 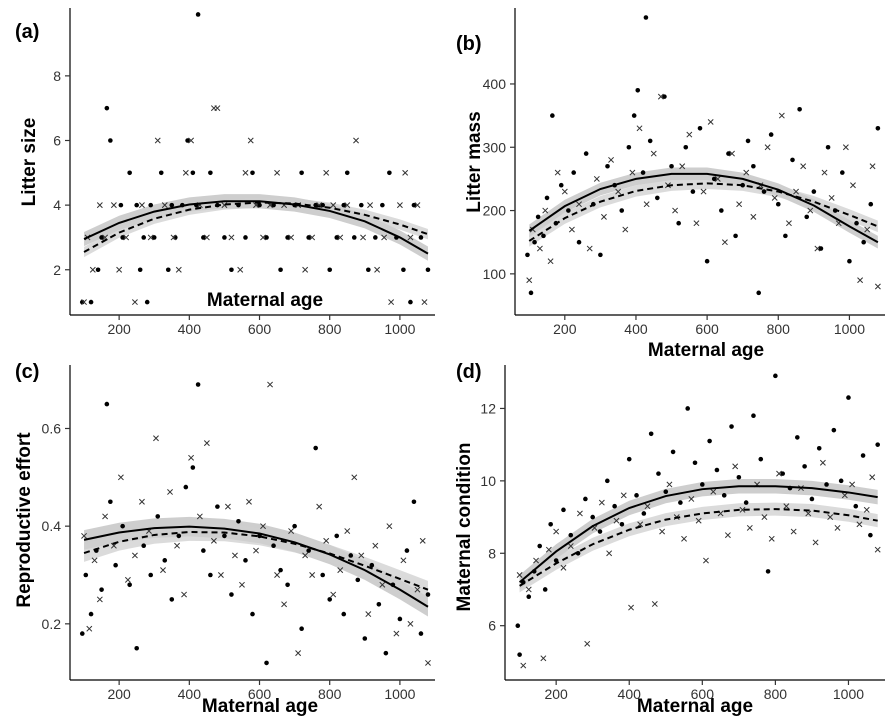 I want to click on panel-a-x-axis-title: Maternal age, so click(x=265, y=300).